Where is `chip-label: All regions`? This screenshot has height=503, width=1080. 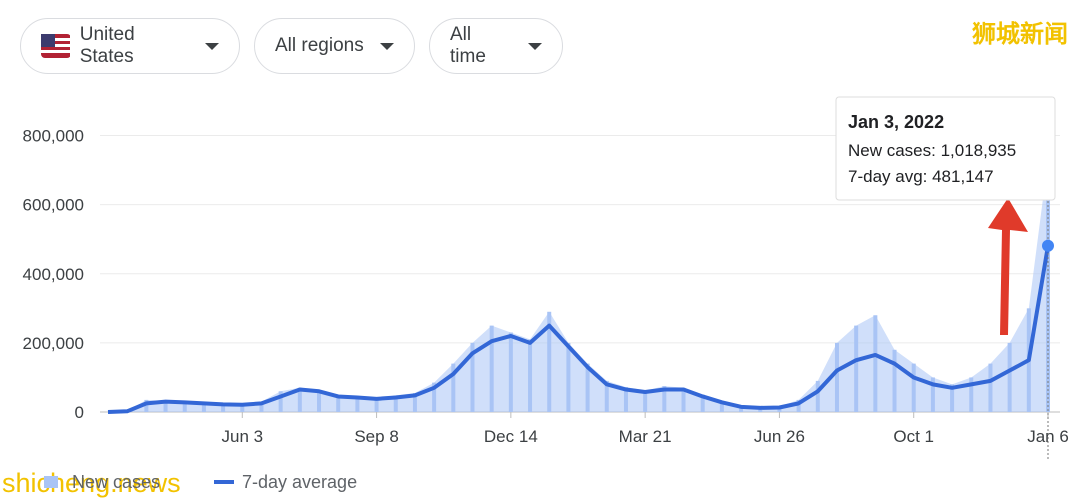
chip-label: All regions is located at coordinates (319, 45).